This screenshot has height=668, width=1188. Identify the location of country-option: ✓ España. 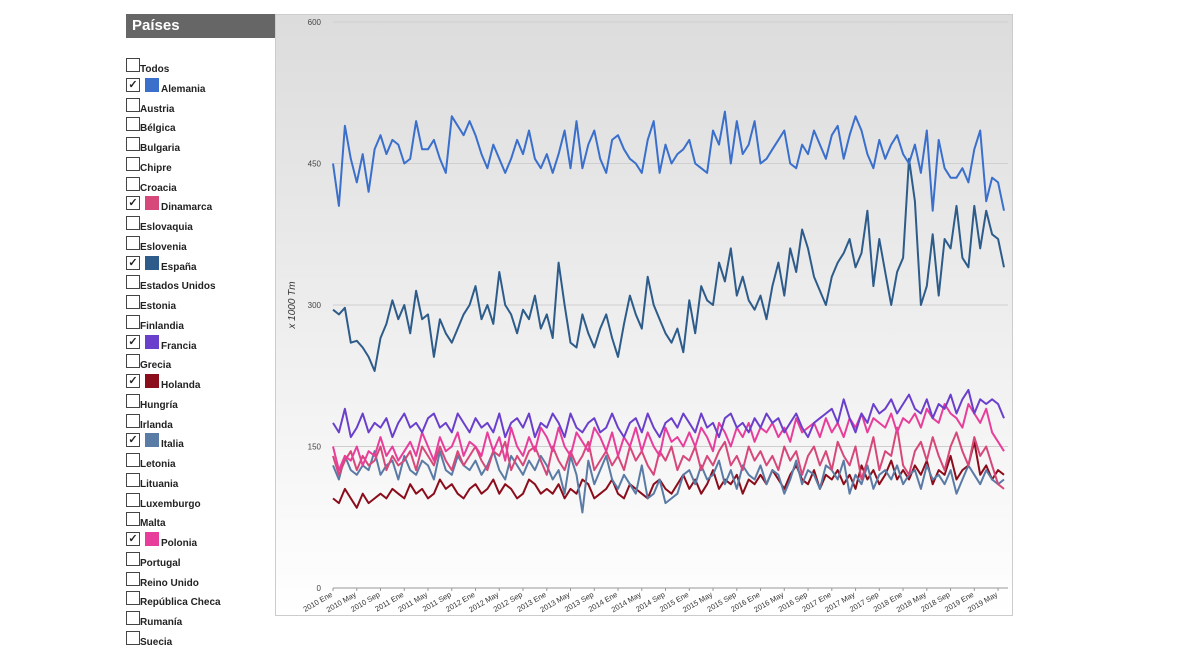
(200, 265).